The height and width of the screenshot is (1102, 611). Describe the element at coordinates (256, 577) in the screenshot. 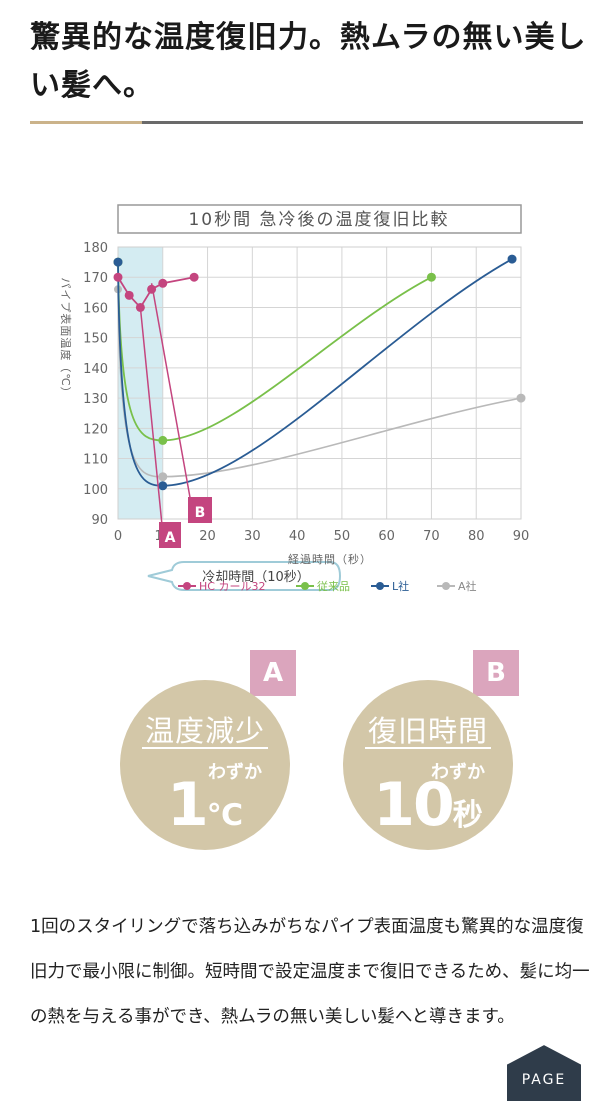

I see `cooling-callout-label: 冷却時間（10秒）` at that location.